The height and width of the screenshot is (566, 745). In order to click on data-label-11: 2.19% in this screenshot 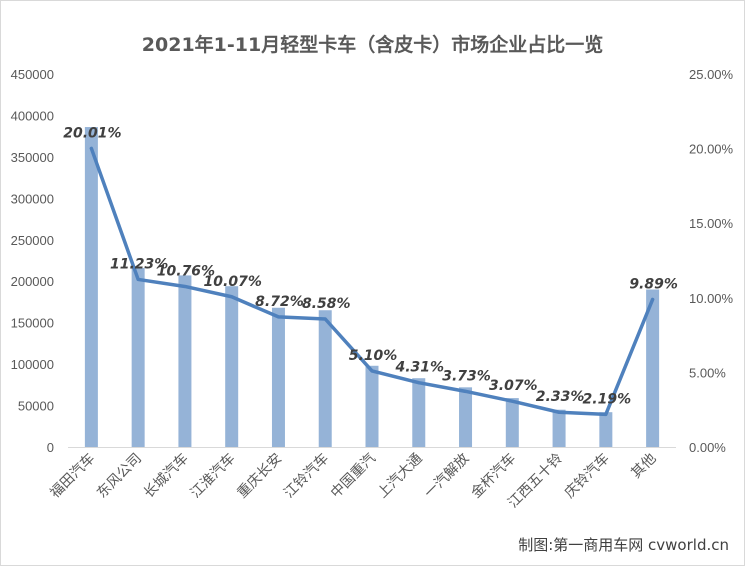, I will do `click(607, 399)`.